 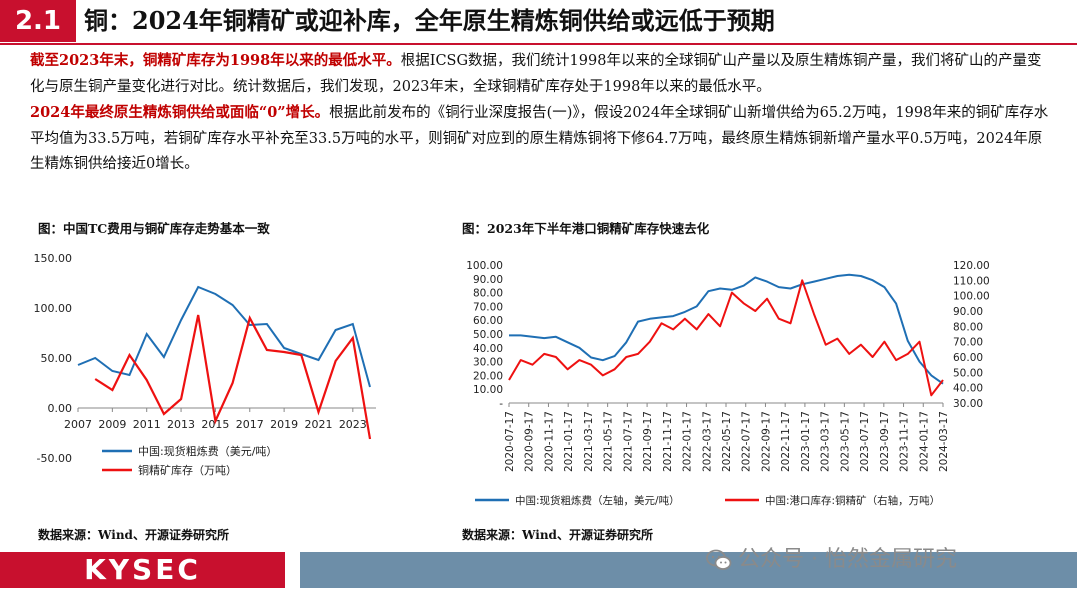 I want to click on chart-2-right-ytick-2: 100.00, so click(x=971, y=297).